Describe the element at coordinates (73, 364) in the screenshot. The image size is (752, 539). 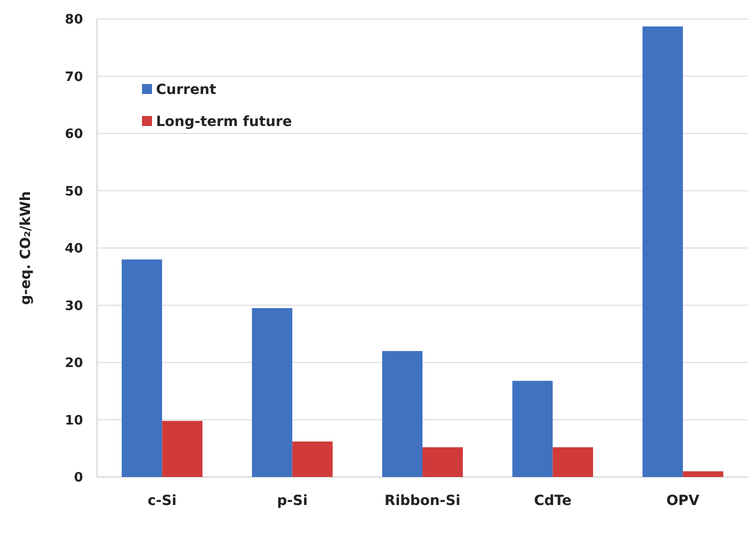
I see `y-tick-label: 20` at that location.